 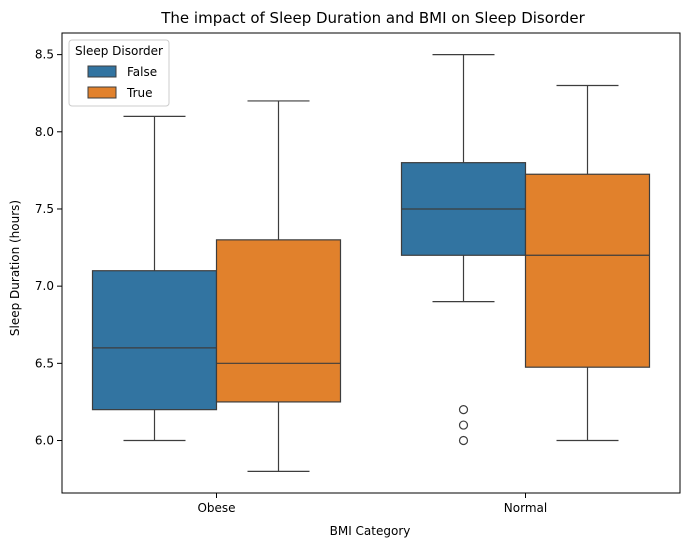 I want to click on y-tick-label: 8.5, so click(x=44, y=55).